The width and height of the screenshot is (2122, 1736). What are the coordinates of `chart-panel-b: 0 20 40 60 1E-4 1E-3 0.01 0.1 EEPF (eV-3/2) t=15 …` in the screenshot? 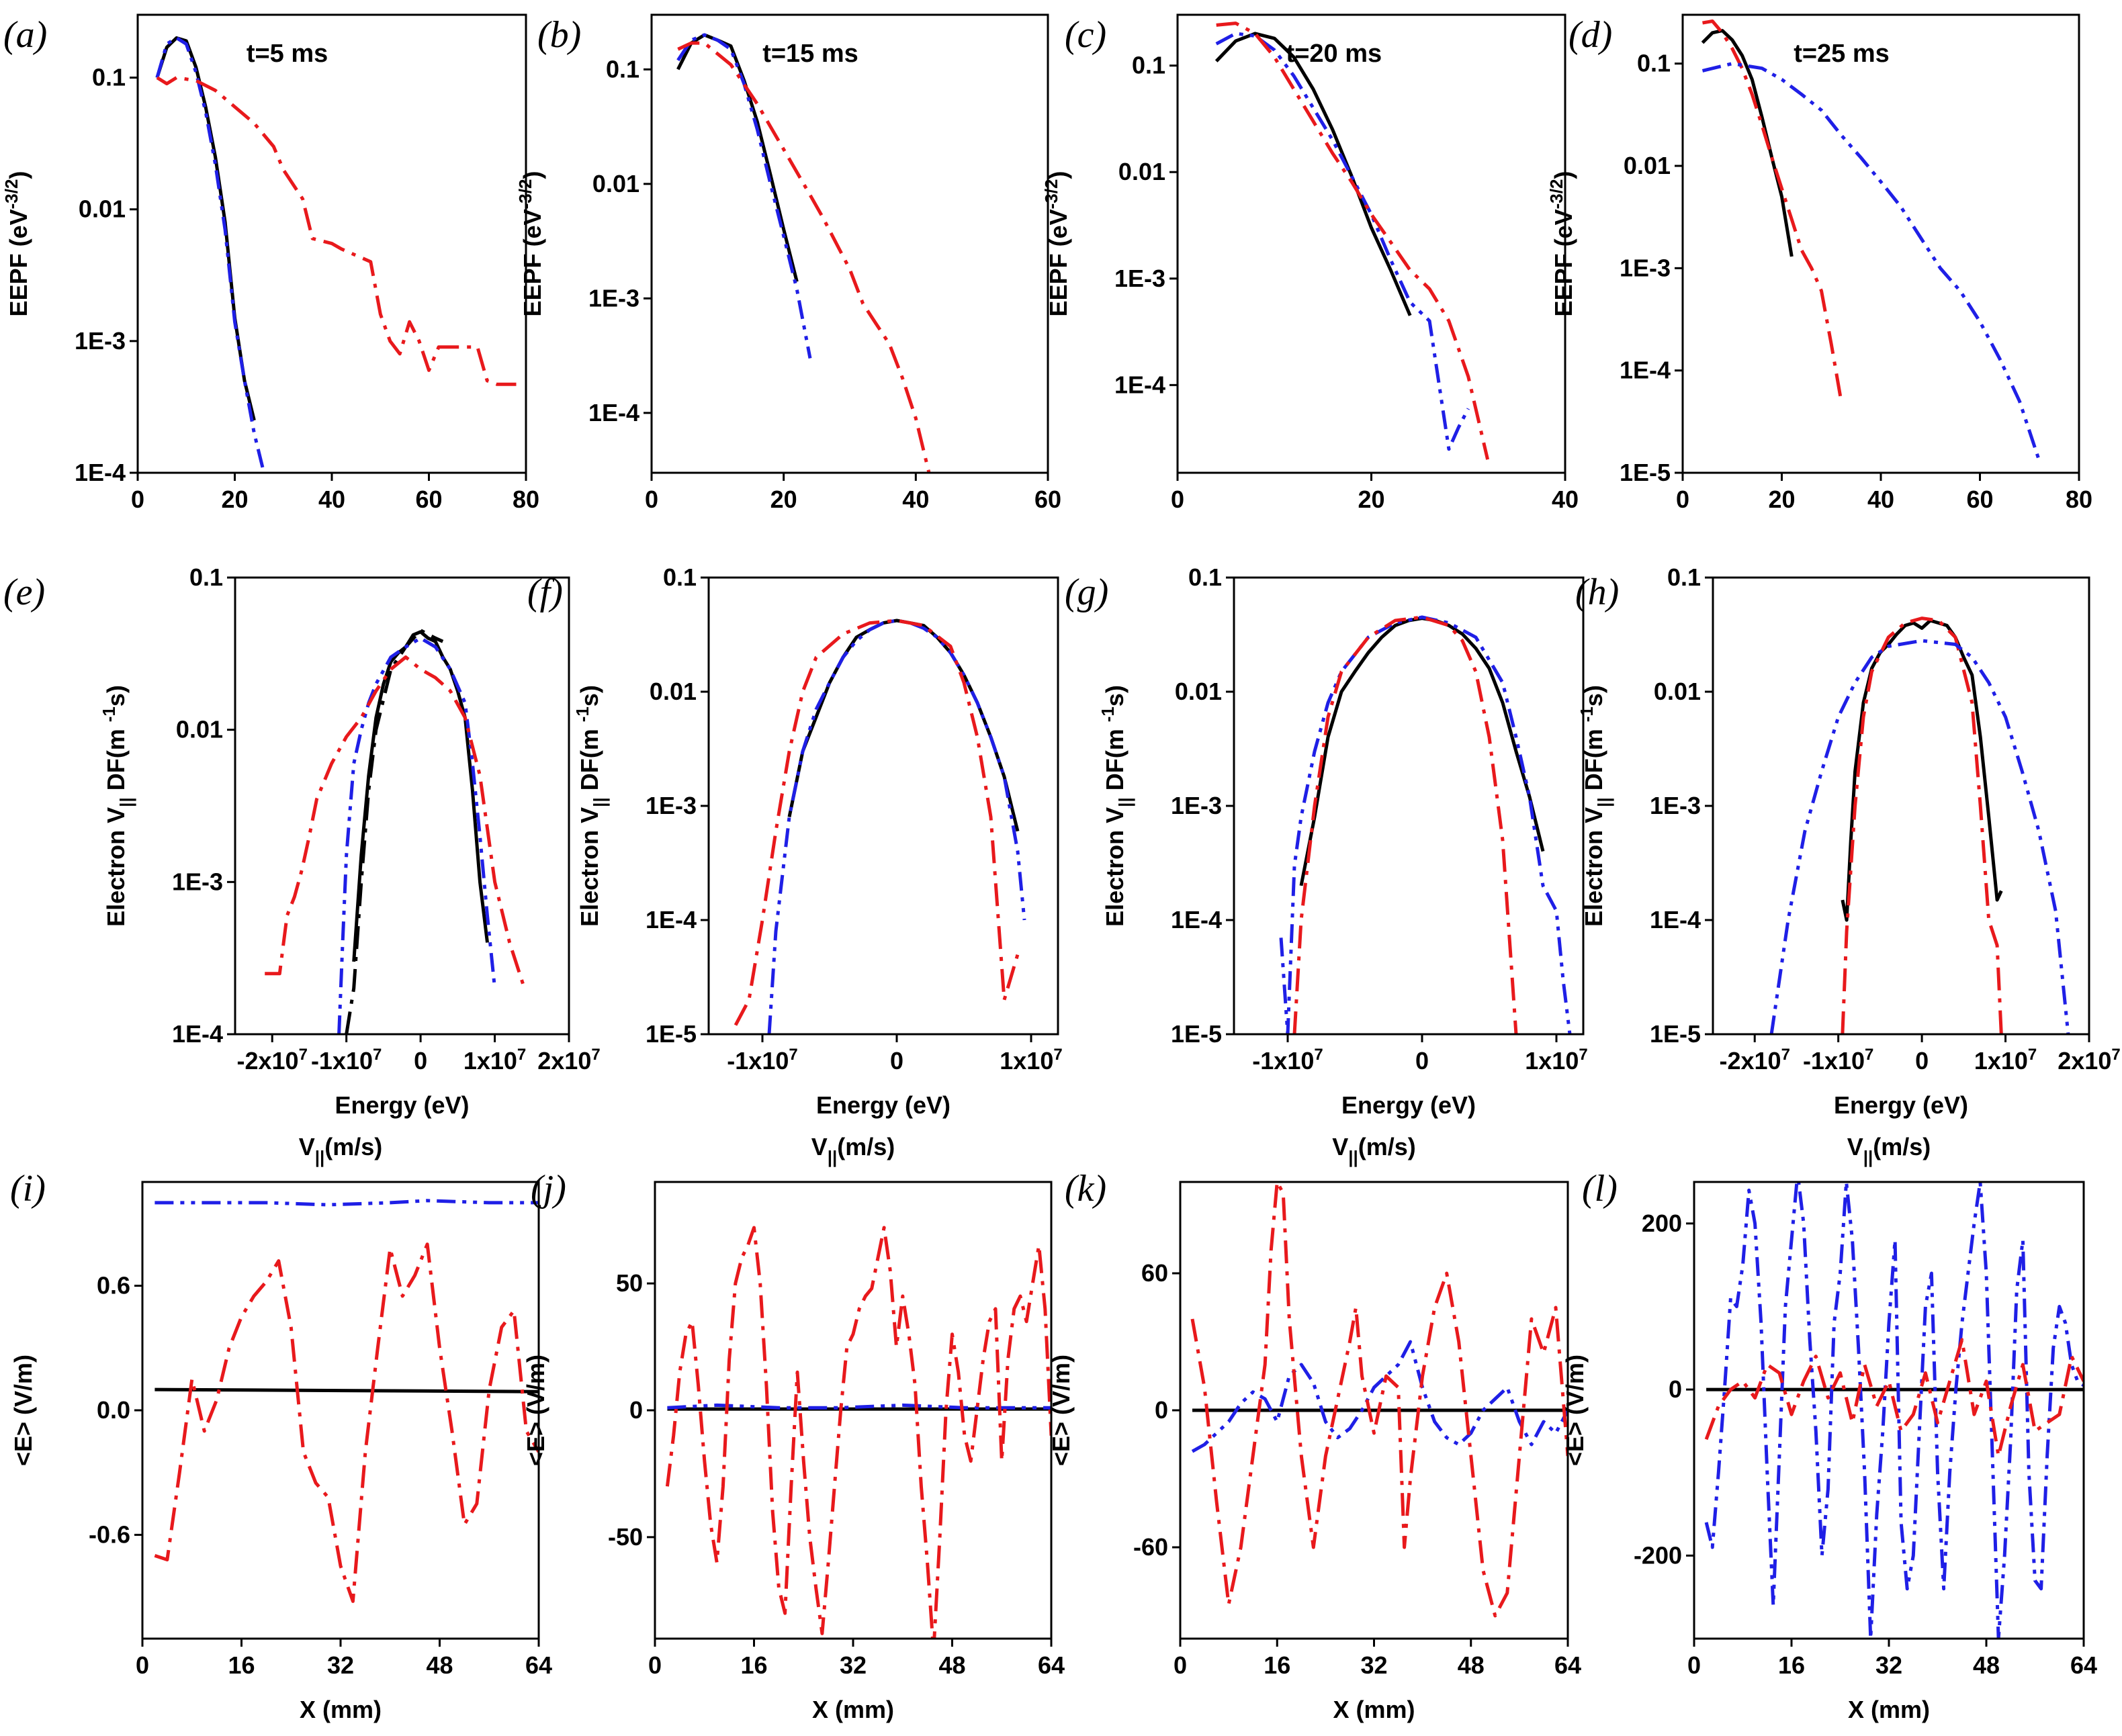 It's located at (788, 263).